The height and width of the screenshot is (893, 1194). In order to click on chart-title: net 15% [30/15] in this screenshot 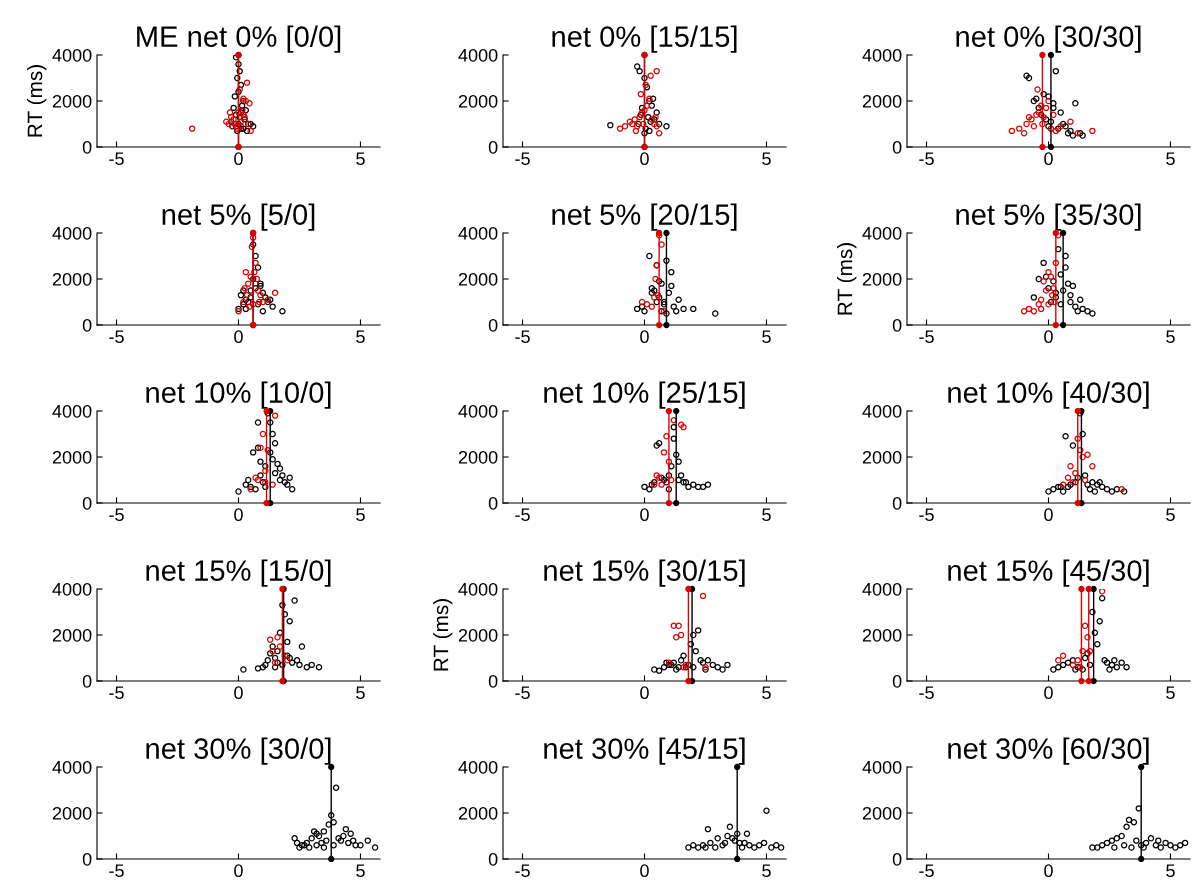, I will do `click(644, 573)`.